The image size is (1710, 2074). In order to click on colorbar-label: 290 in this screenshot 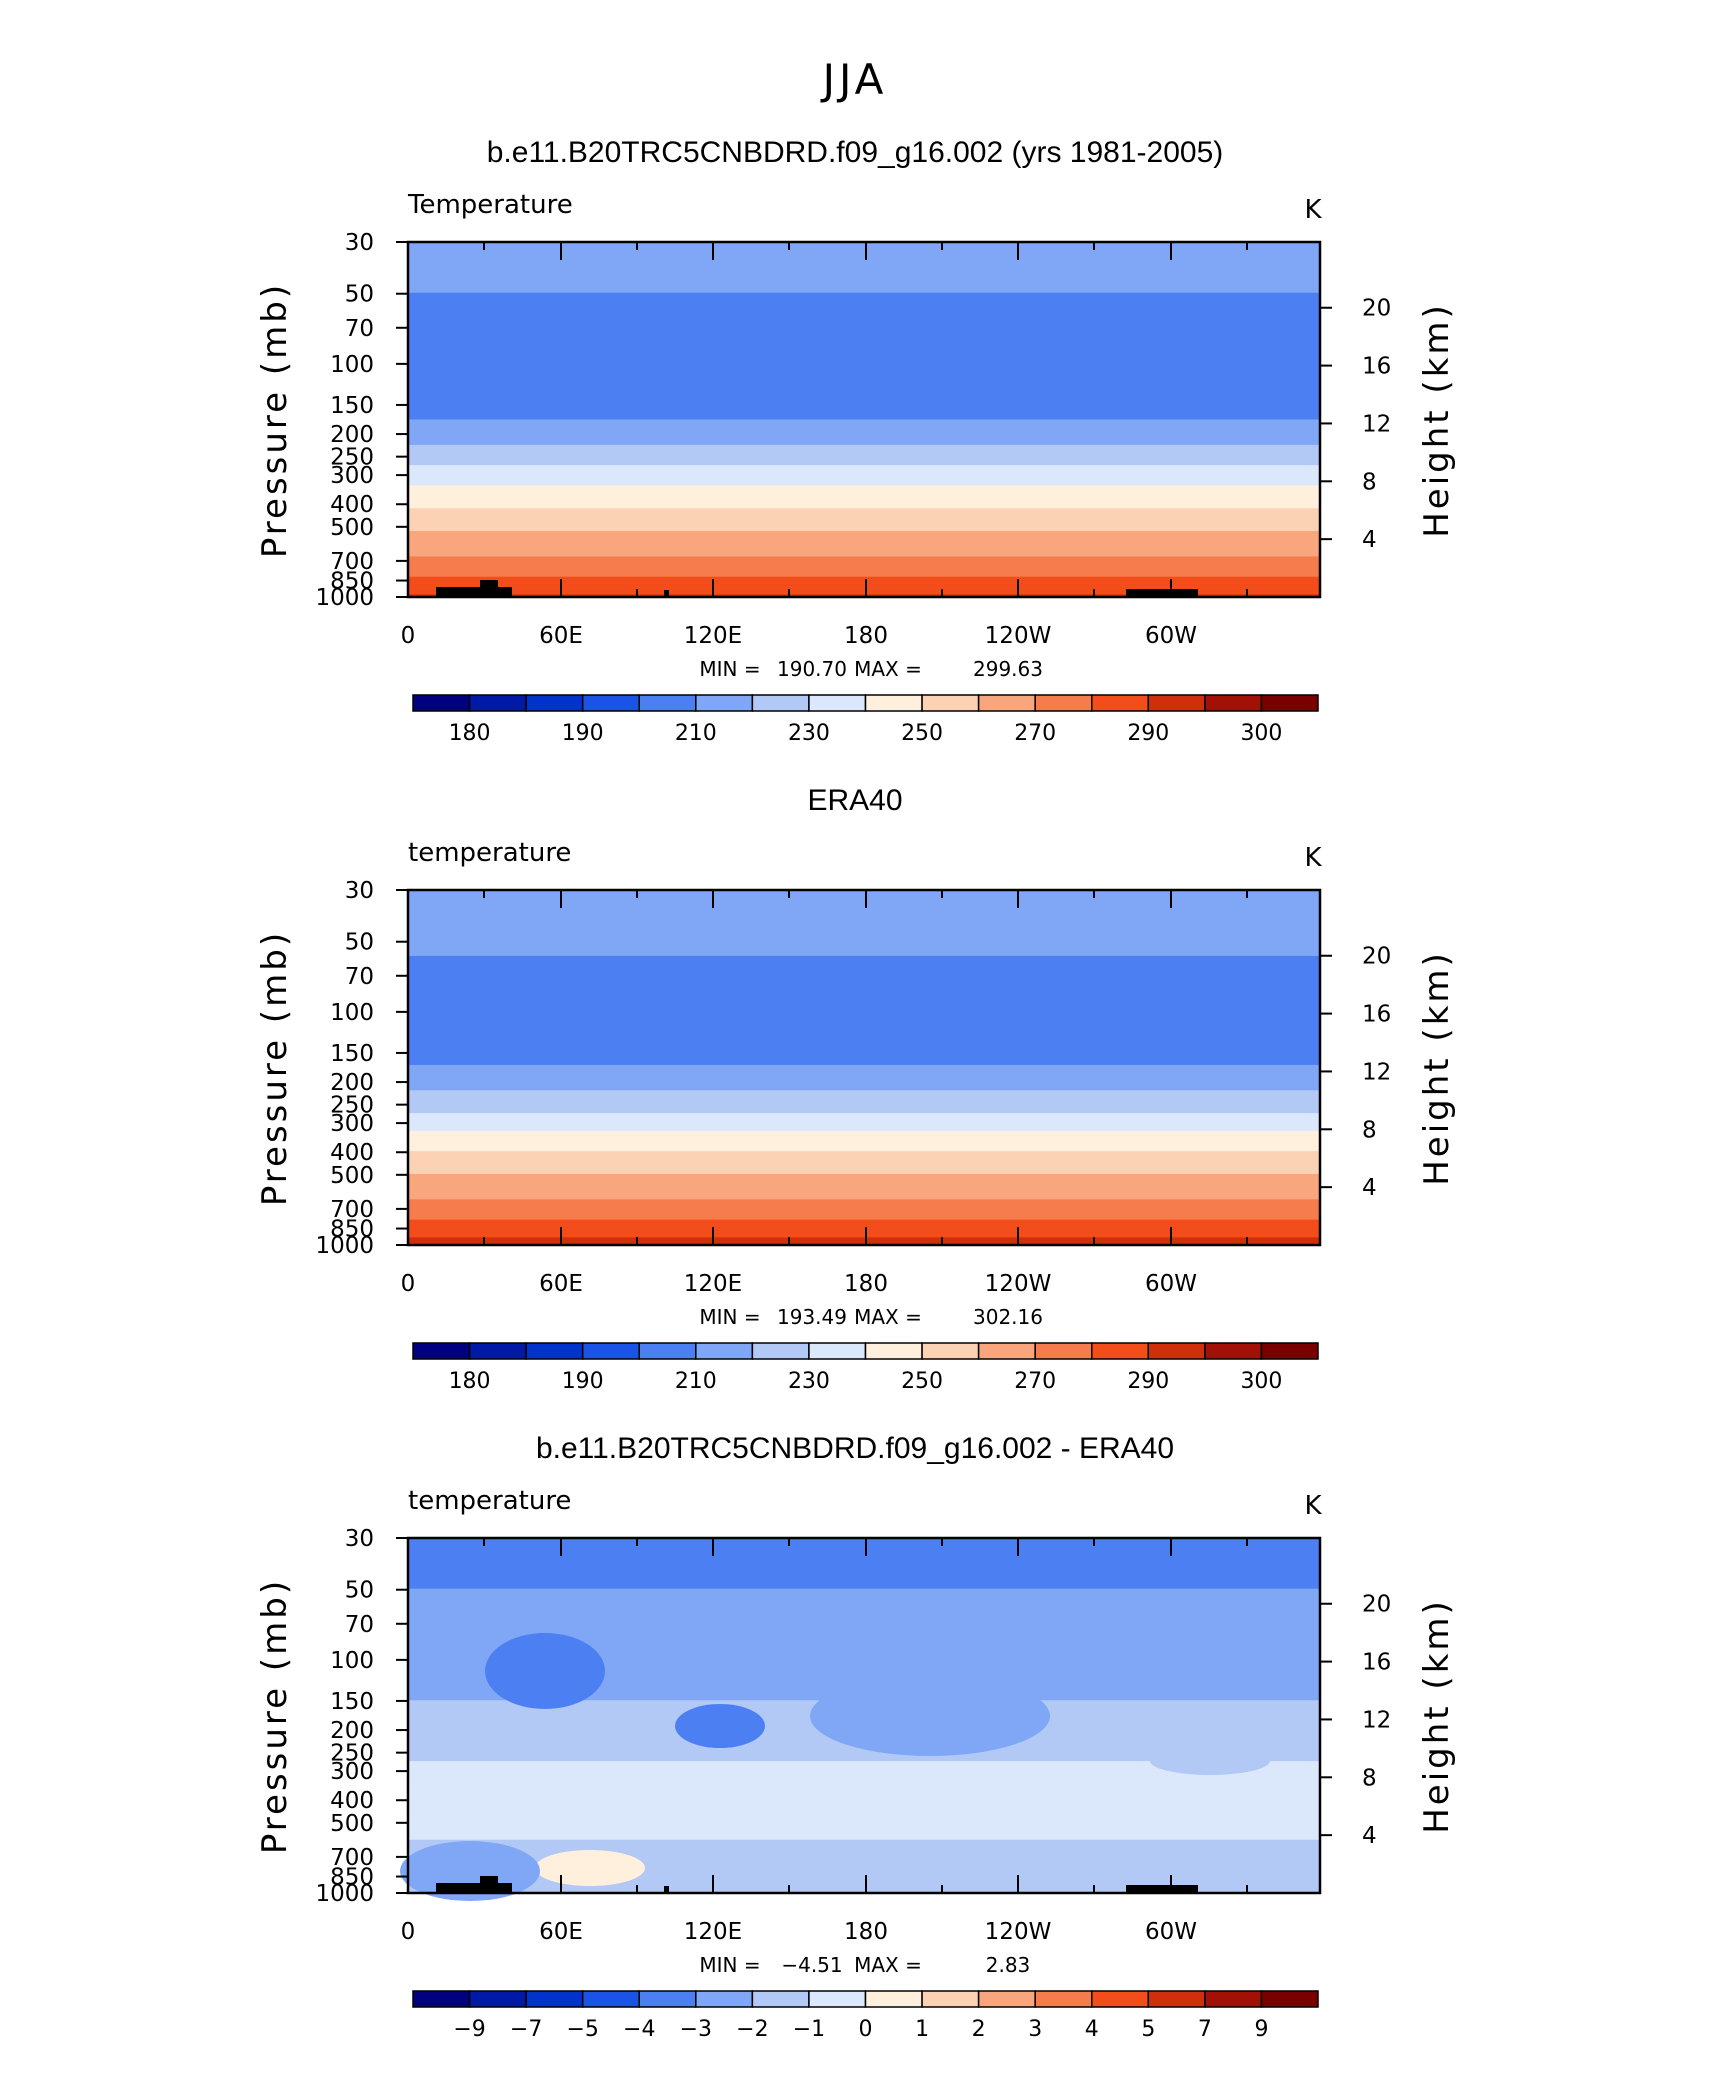, I will do `click(1148, 1381)`.